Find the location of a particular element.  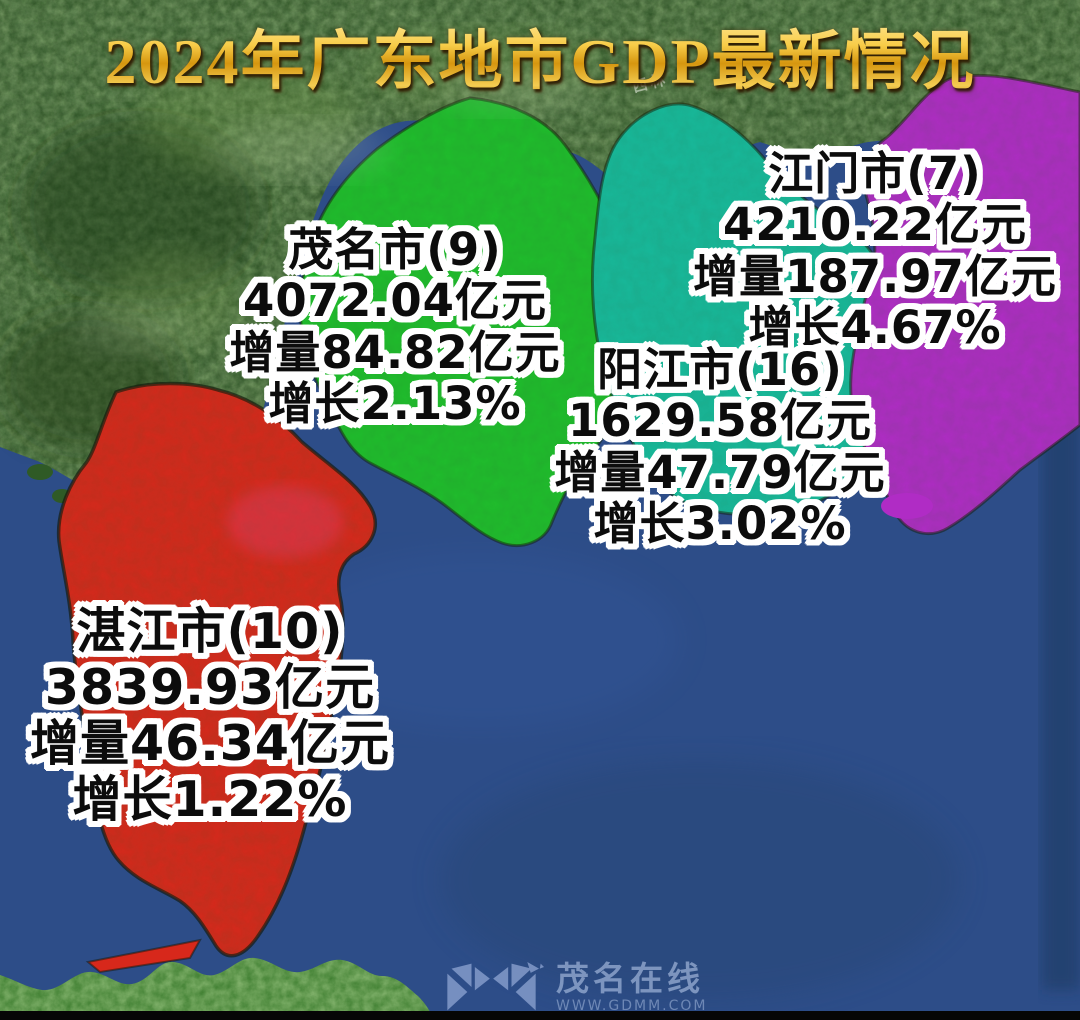

gdmm-logo-icon is located at coordinates (495, 986).